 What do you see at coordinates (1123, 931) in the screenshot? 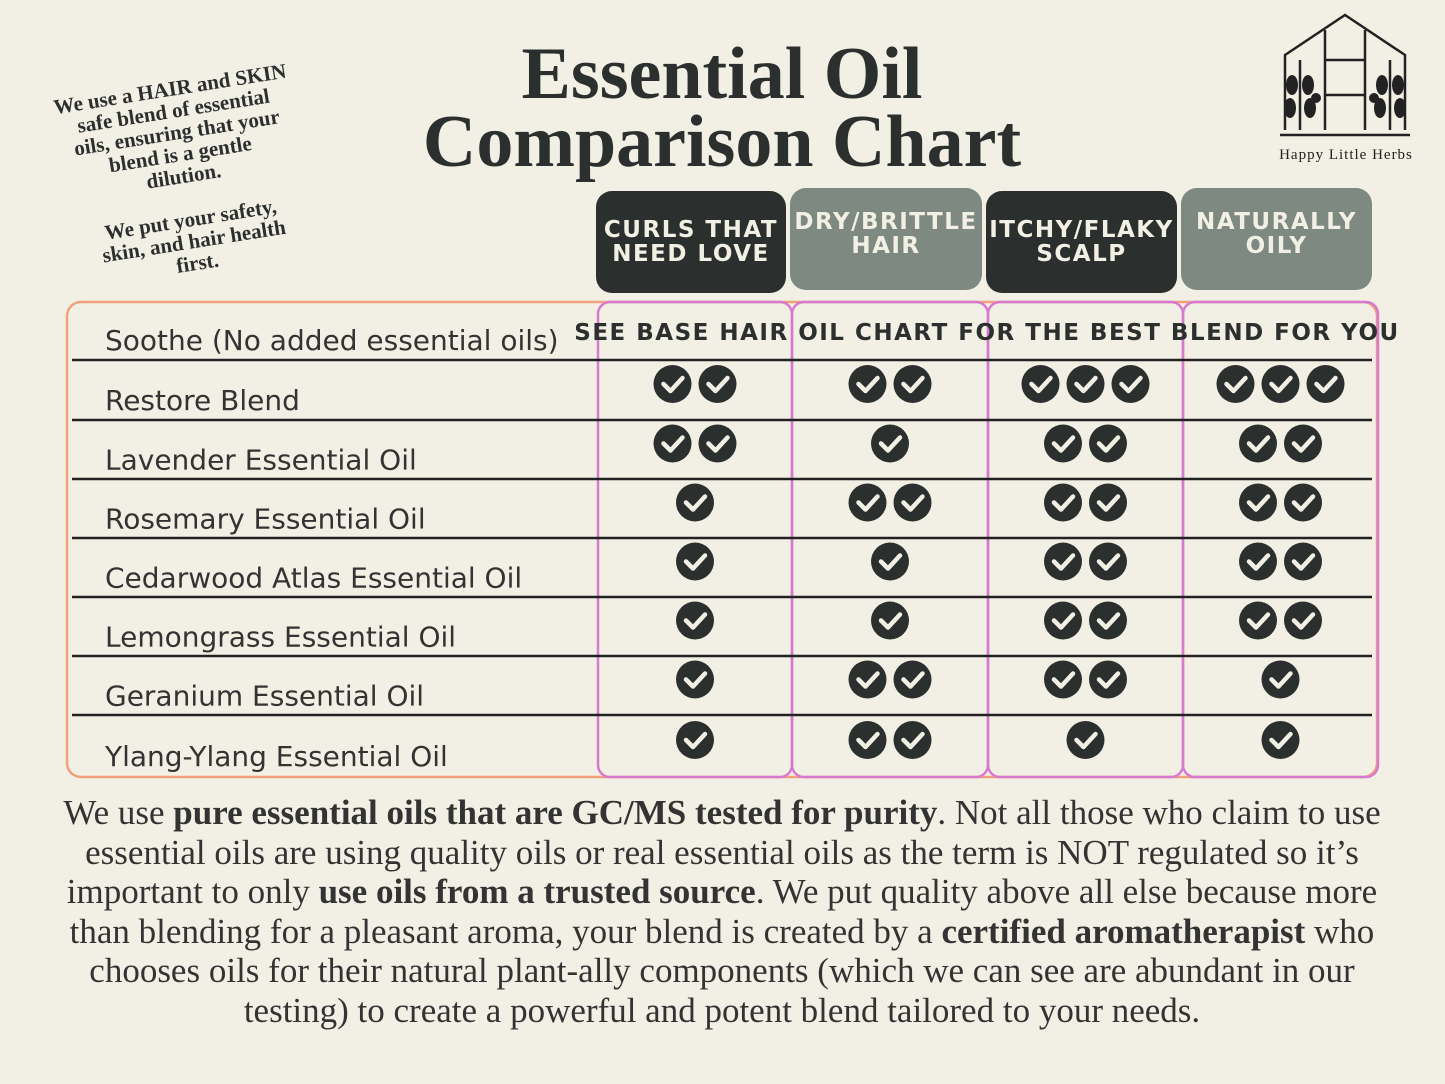
I see `bold-text: certified aromatherapist` at bounding box center [1123, 931].